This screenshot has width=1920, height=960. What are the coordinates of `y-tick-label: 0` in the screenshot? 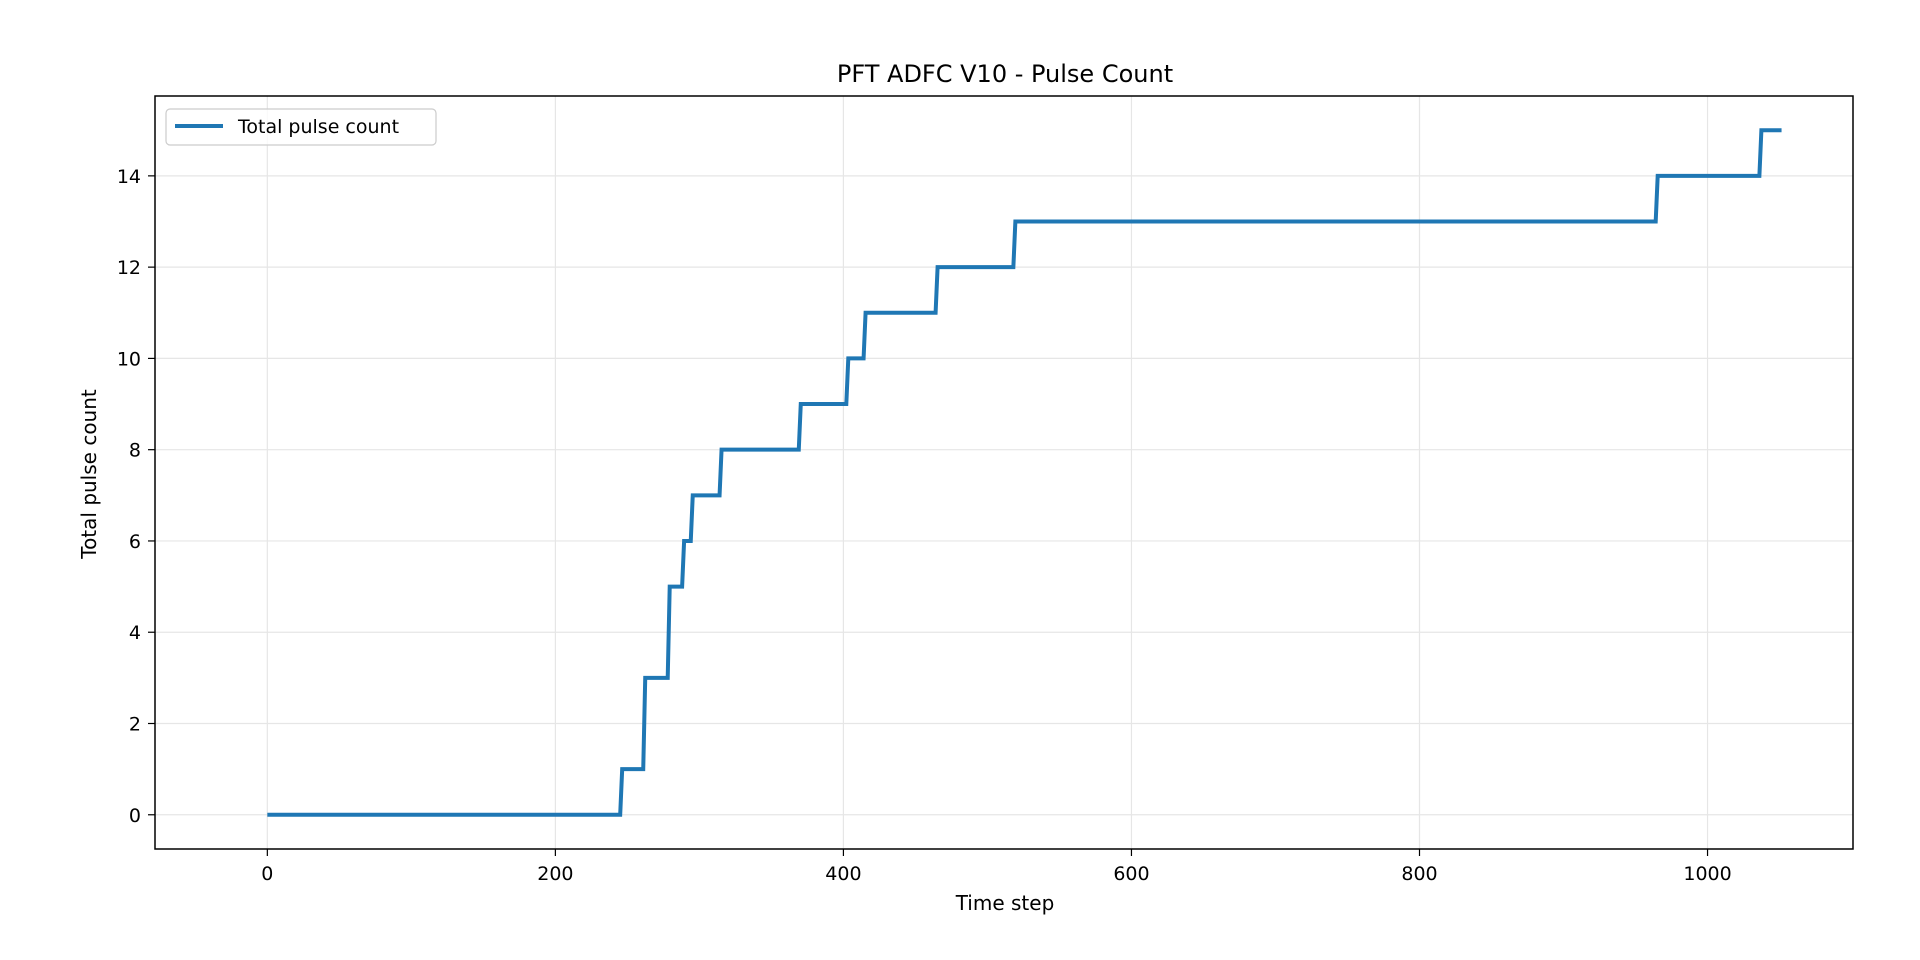 It's located at (135, 816).